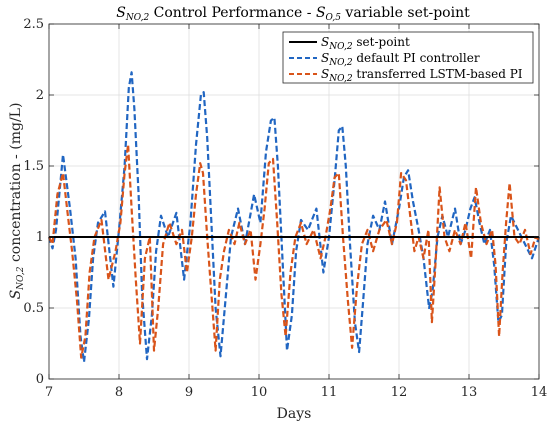 Image resolution: width=550 pixels, height=429 pixels. I want to click on x-axis-label: Days, so click(294, 414).